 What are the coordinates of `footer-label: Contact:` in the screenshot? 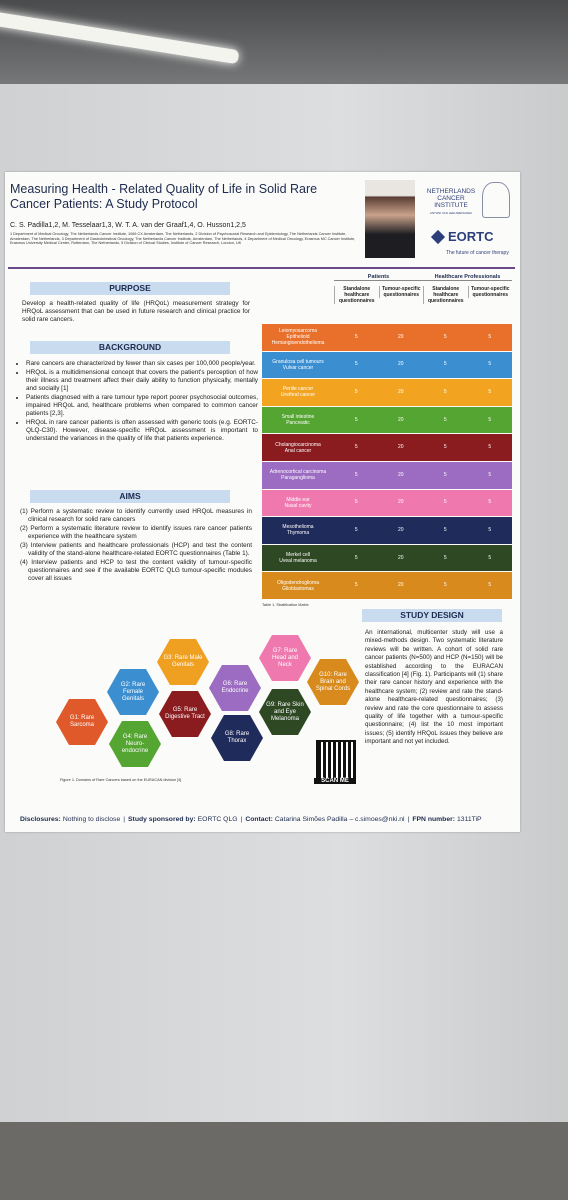 It's located at (259, 819).